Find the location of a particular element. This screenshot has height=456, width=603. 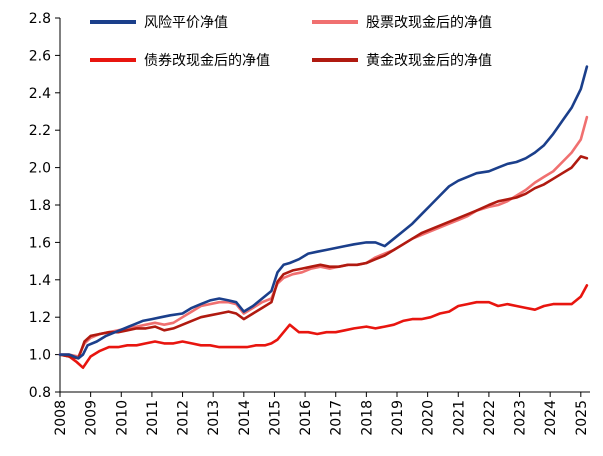

x-tick-label: 2022 is located at coordinates (490, 418).